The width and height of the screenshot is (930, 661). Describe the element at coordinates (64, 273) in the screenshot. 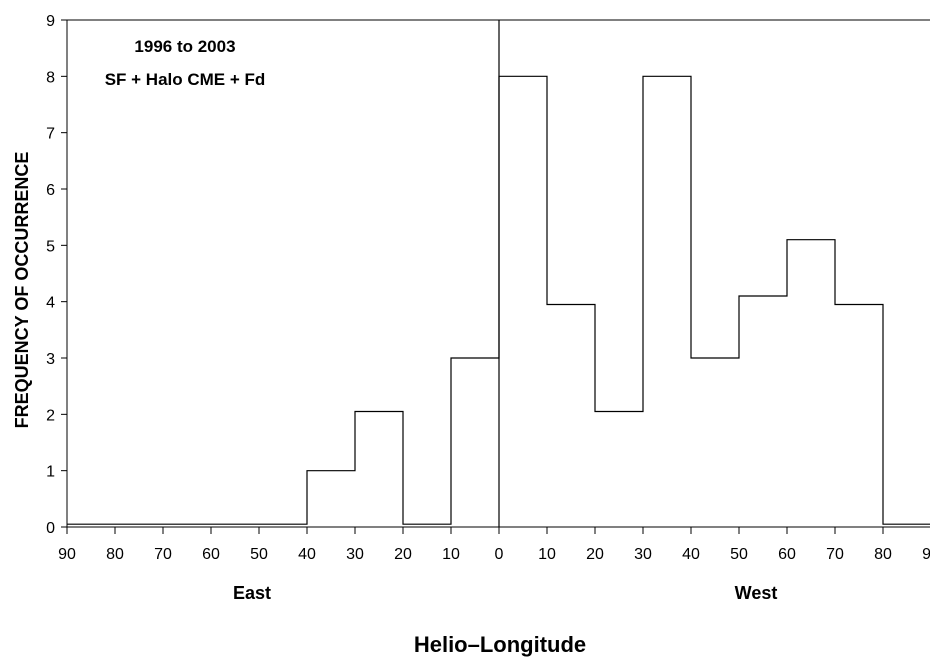

I see `y-axis-ticks` at that location.